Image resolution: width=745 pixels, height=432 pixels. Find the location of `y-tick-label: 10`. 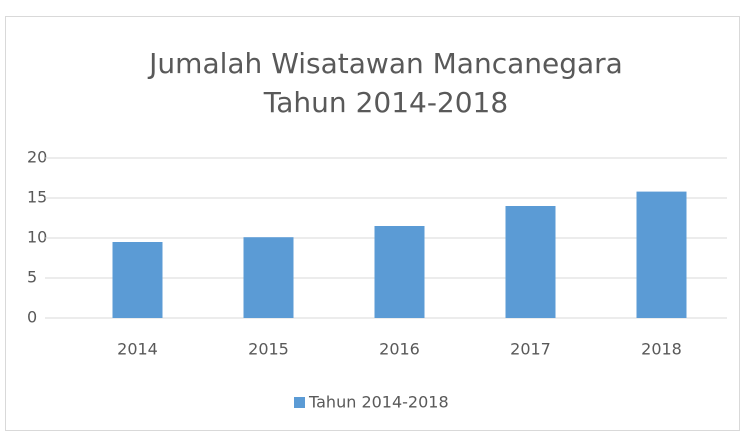

y-tick-label: 10 is located at coordinates (37, 237).